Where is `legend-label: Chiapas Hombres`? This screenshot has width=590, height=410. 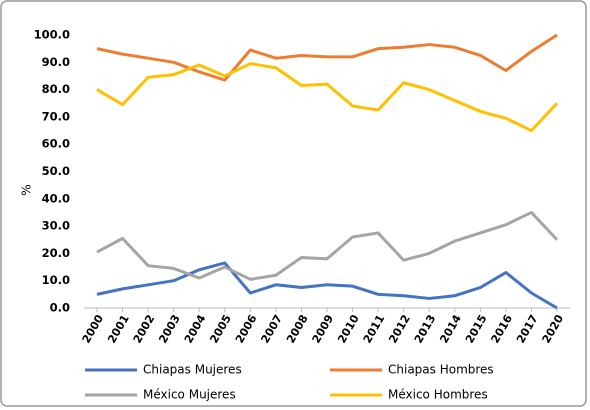 legend-label: Chiapas Hombres is located at coordinates (441, 370).